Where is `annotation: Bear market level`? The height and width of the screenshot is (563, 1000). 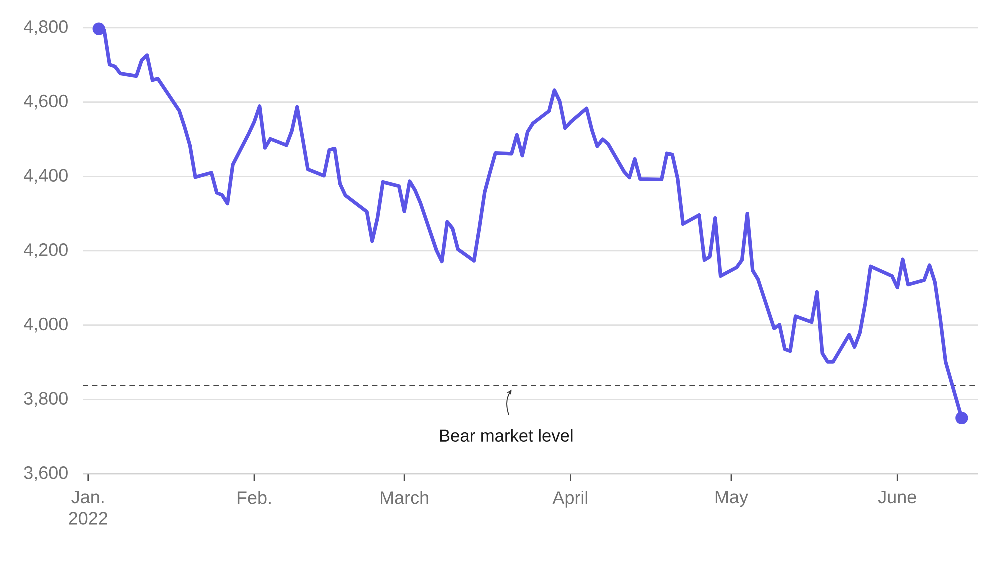 annotation: Bear market level is located at coordinates (506, 435).